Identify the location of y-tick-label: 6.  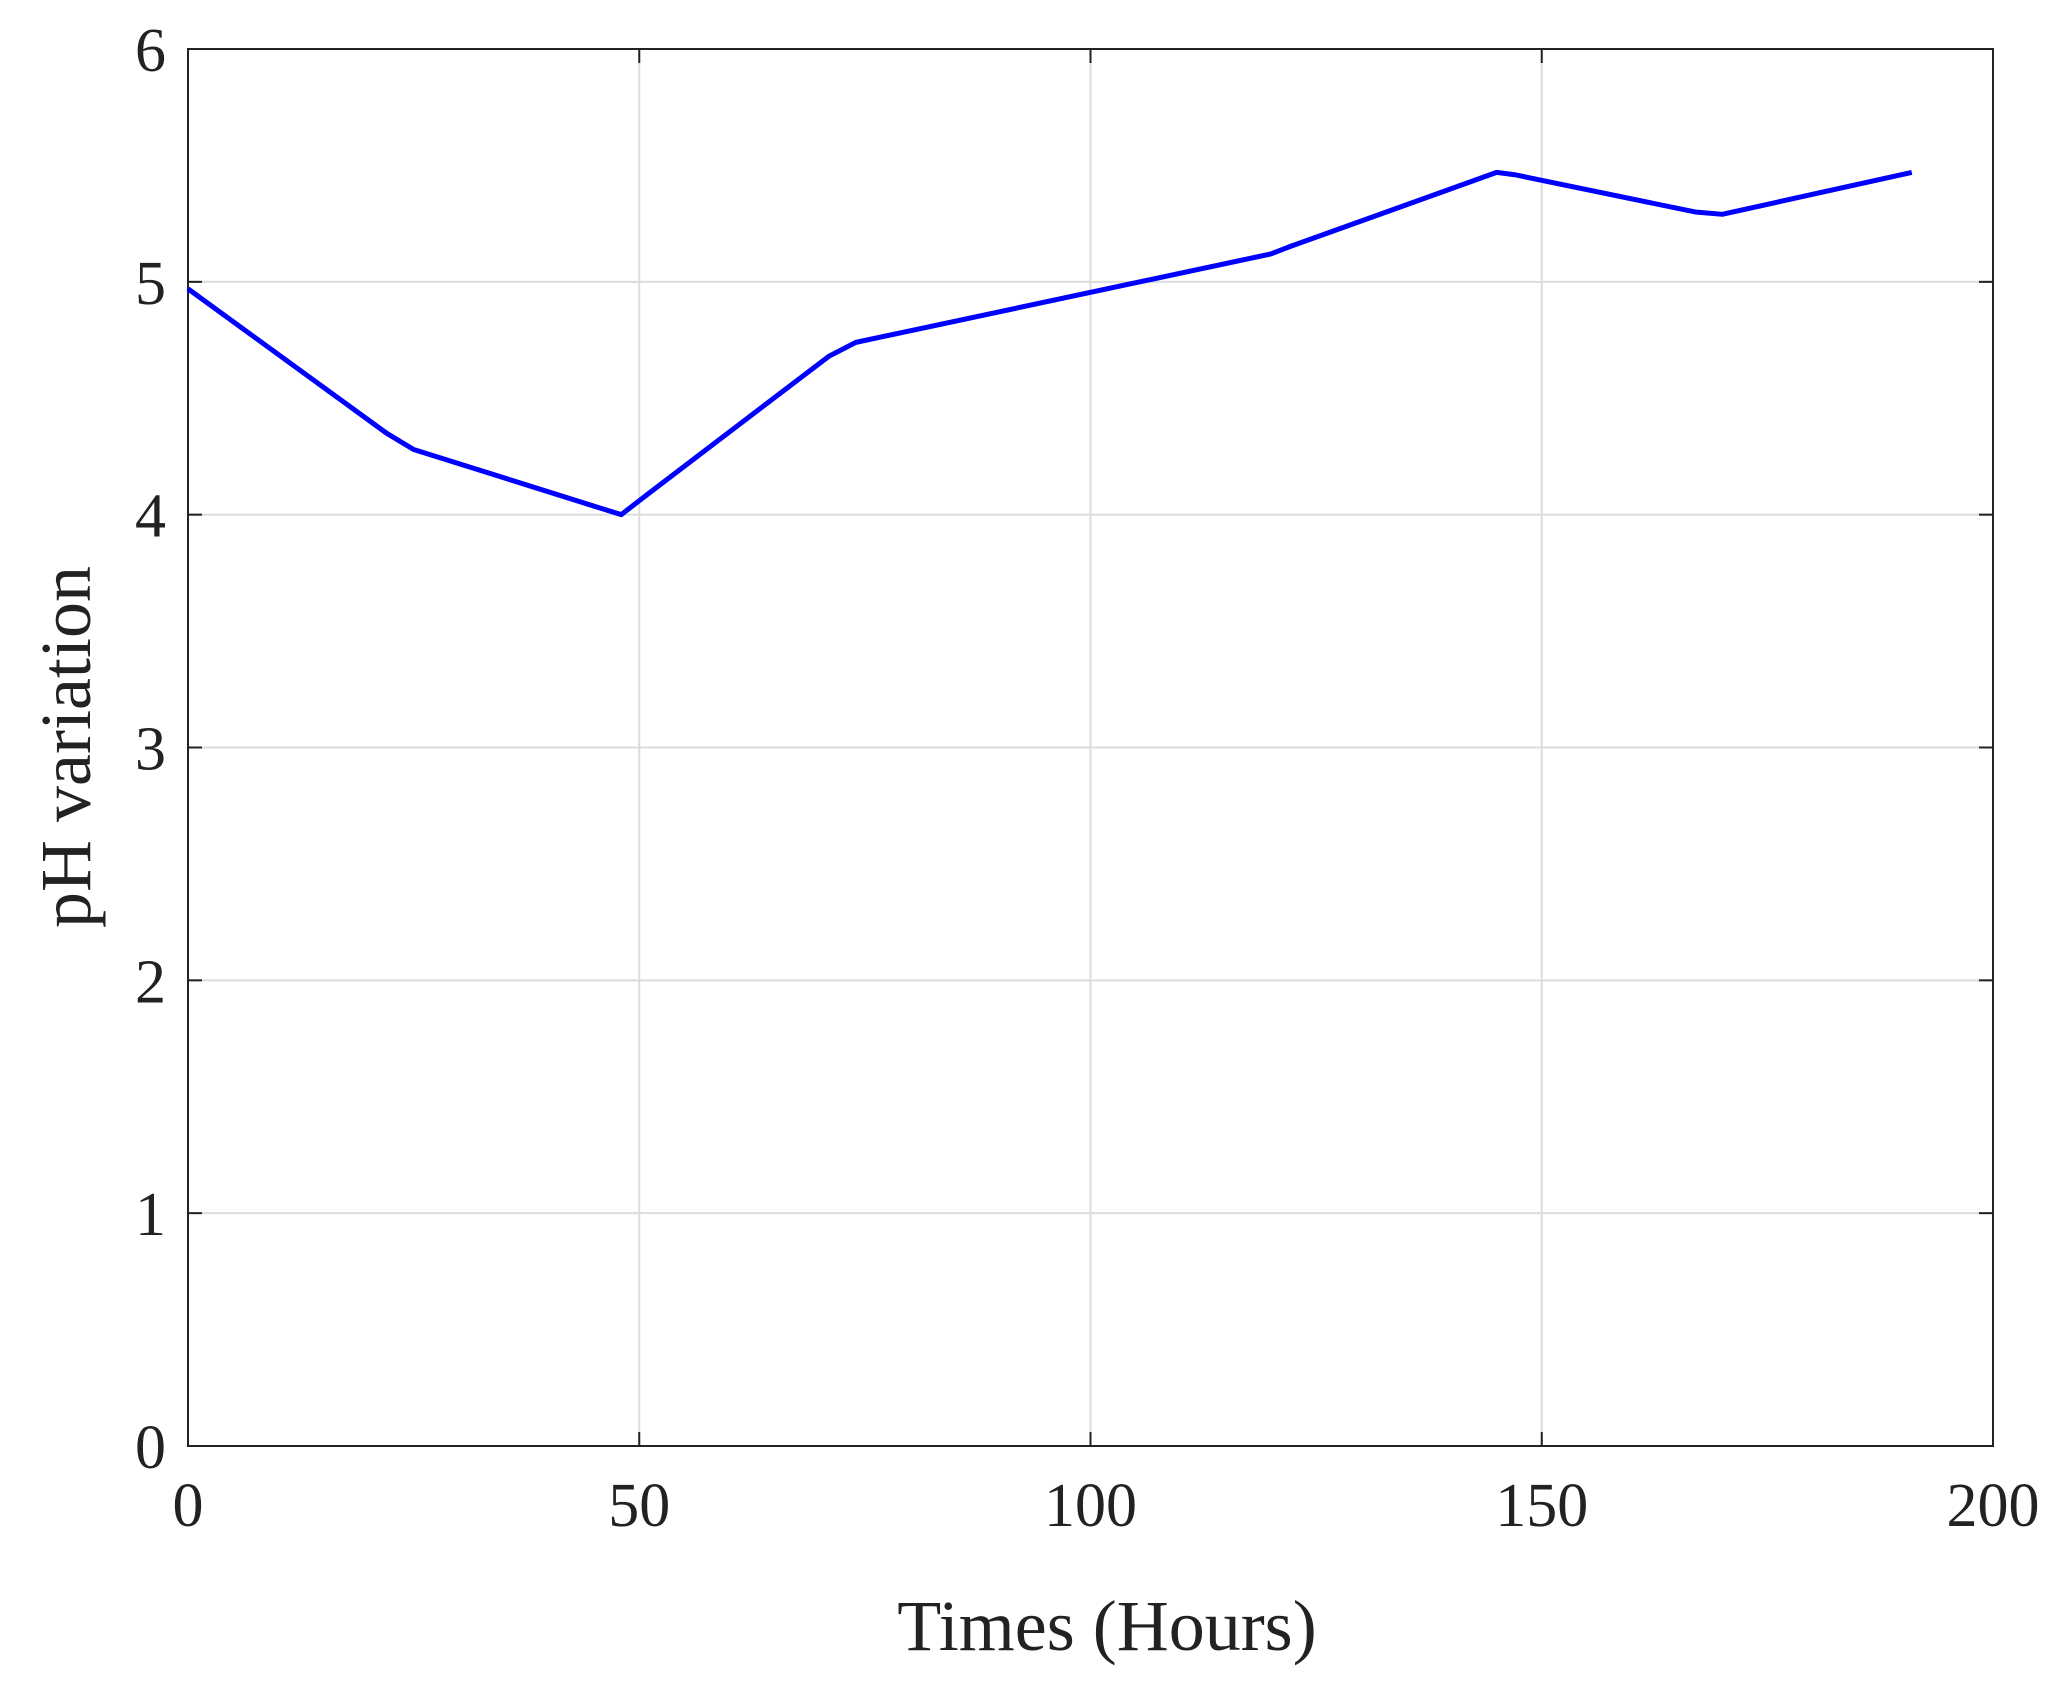
(150, 51).